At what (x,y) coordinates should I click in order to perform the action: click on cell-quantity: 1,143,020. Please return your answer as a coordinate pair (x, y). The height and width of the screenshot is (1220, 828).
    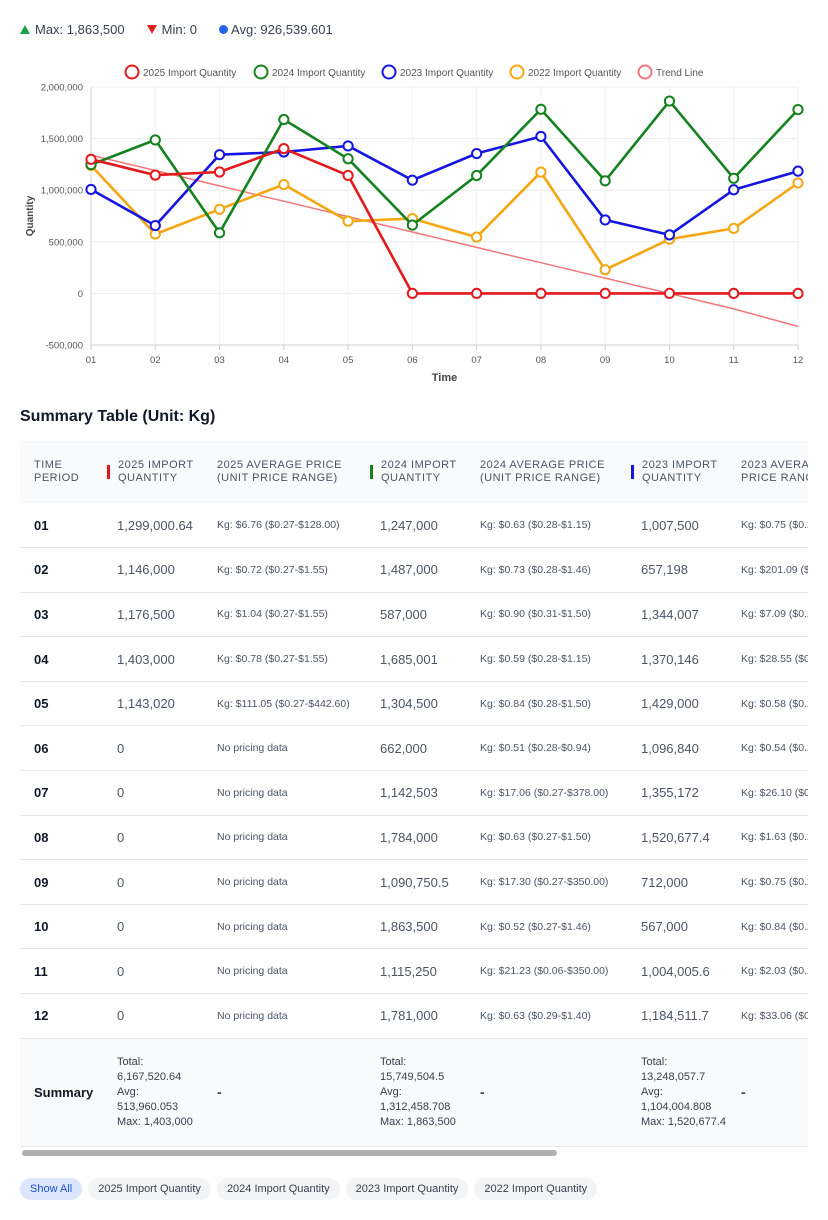
    Looking at the image, I should click on (146, 704).